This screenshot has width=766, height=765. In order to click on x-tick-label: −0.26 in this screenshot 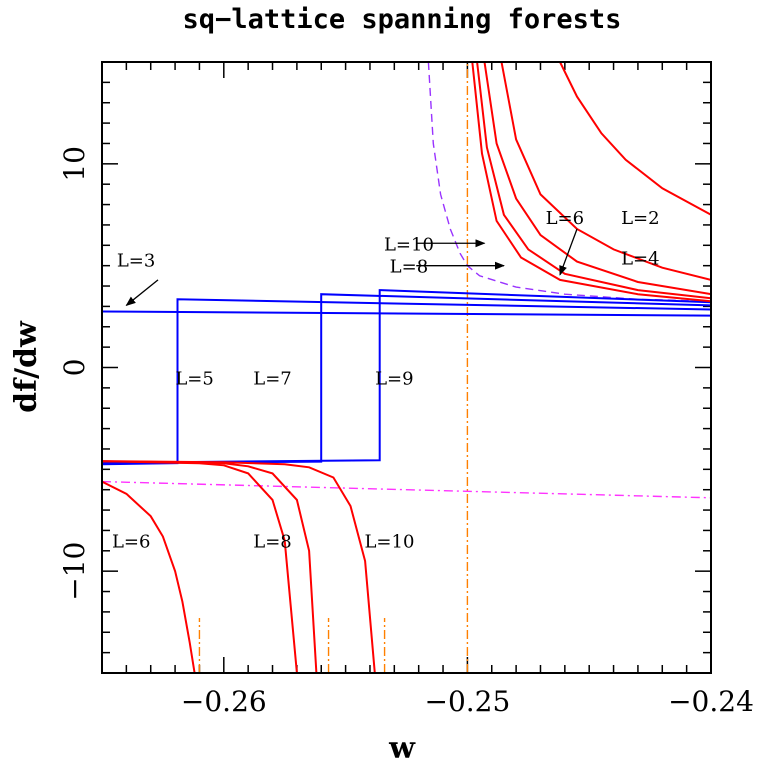, I will do `click(224, 701)`.